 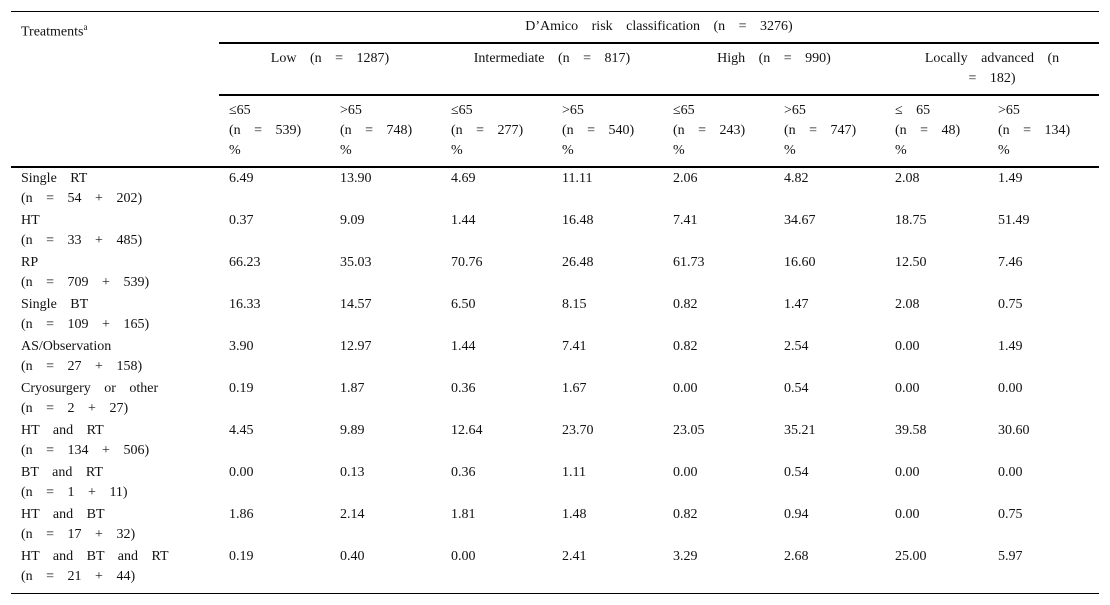 I want to click on cell-value: 11.11, so click(x=577, y=178).